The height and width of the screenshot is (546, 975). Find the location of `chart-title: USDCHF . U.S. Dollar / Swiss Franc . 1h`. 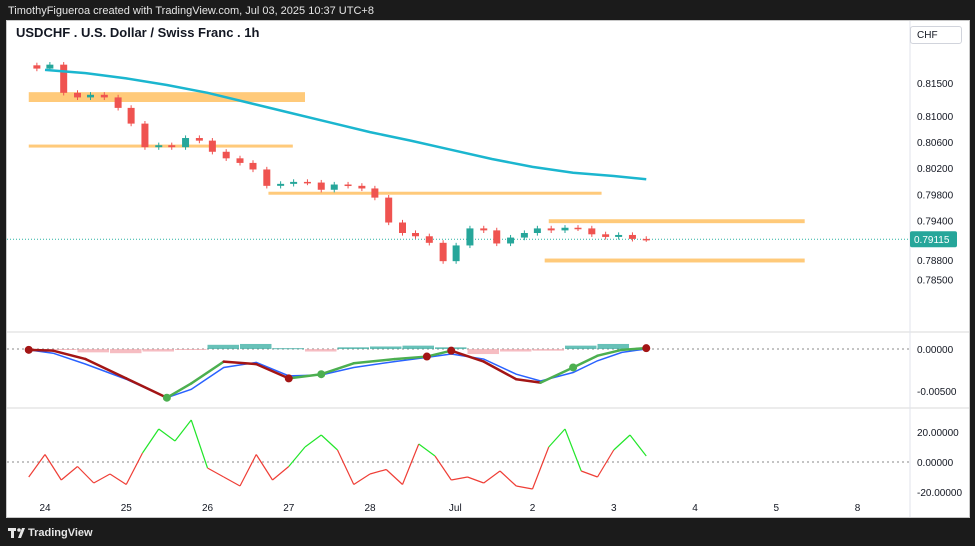

chart-title: USDCHF . U.S. Dollar / Swiss Franc . 1h is located at coordinates (138, 32).